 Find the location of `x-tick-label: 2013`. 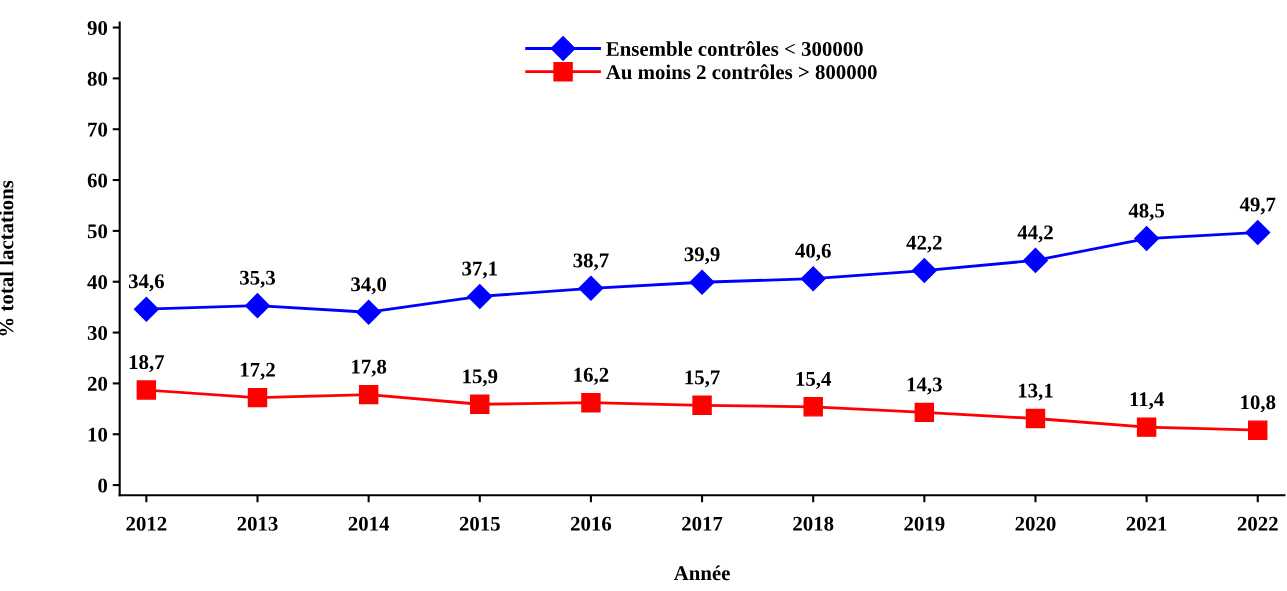

x-tick-label: 2013 is located at coordinates (257, 523).